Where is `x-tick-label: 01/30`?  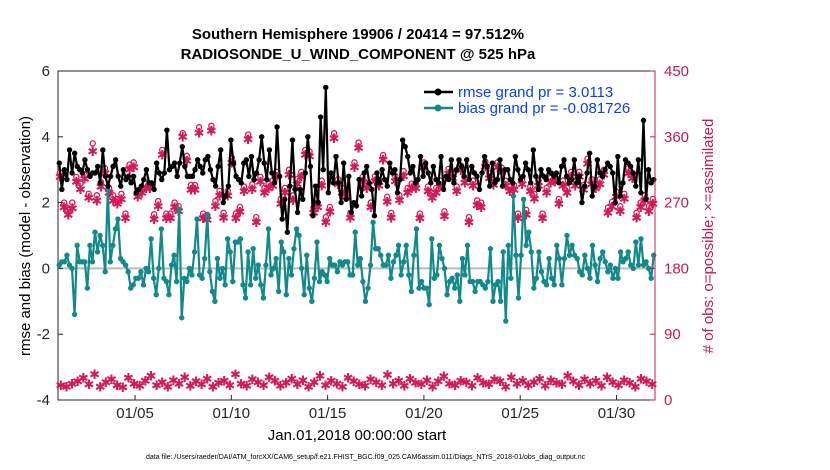 x-tick-label: 01/30 is located at coordinates (617, 413).